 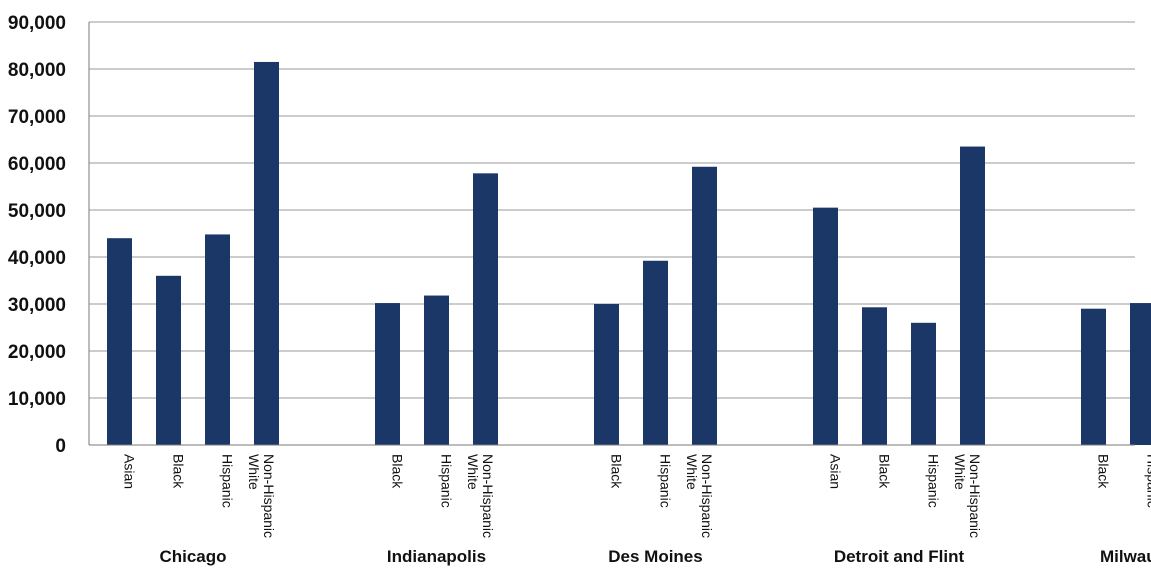 What do you see at coordinates (37, 164) in the screenshot?
I see `y-tick-label: 60,000` at bounding box center [37, 164].